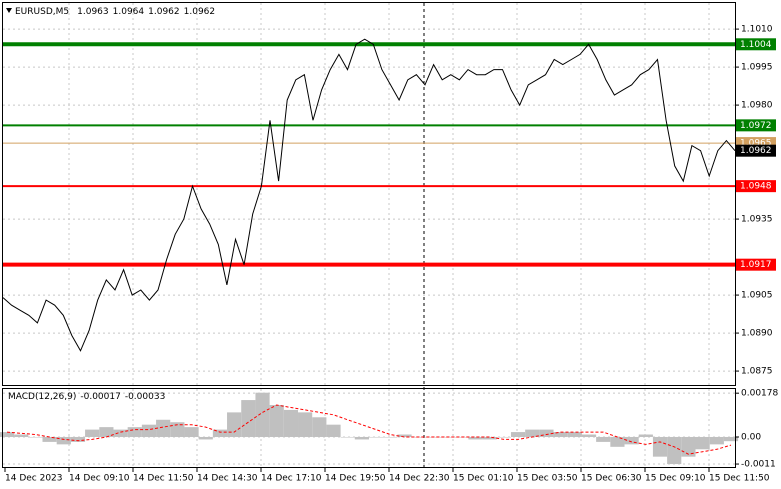 This screenshot has width=781, height=489. What do you see at coordinates (757, 68) in the screenshot?
I see `y-tick-label: 1.0995` at bounding box center [757, 68].